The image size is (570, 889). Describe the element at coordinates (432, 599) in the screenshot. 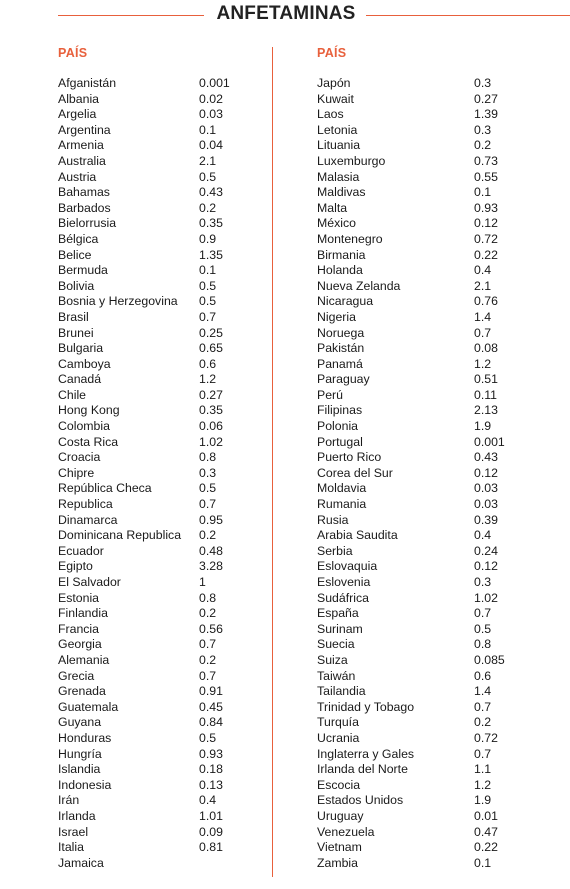

I see `table-row: Sudáfrica 1.02` at that location.